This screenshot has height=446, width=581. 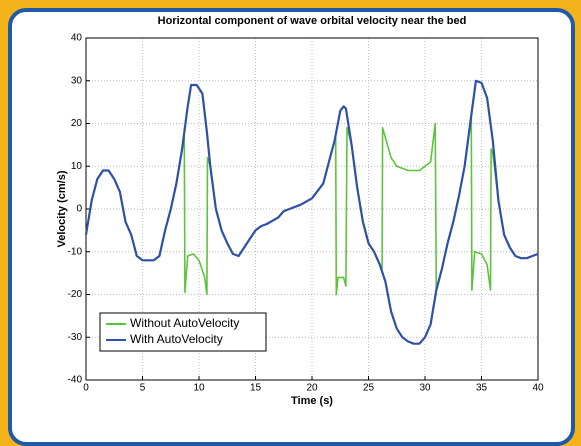 What do you see at coordinates (62, 208) in the screenshot?
I see `y-axis-label: Velocity (cm/s)` at bounding box center [62, 208].